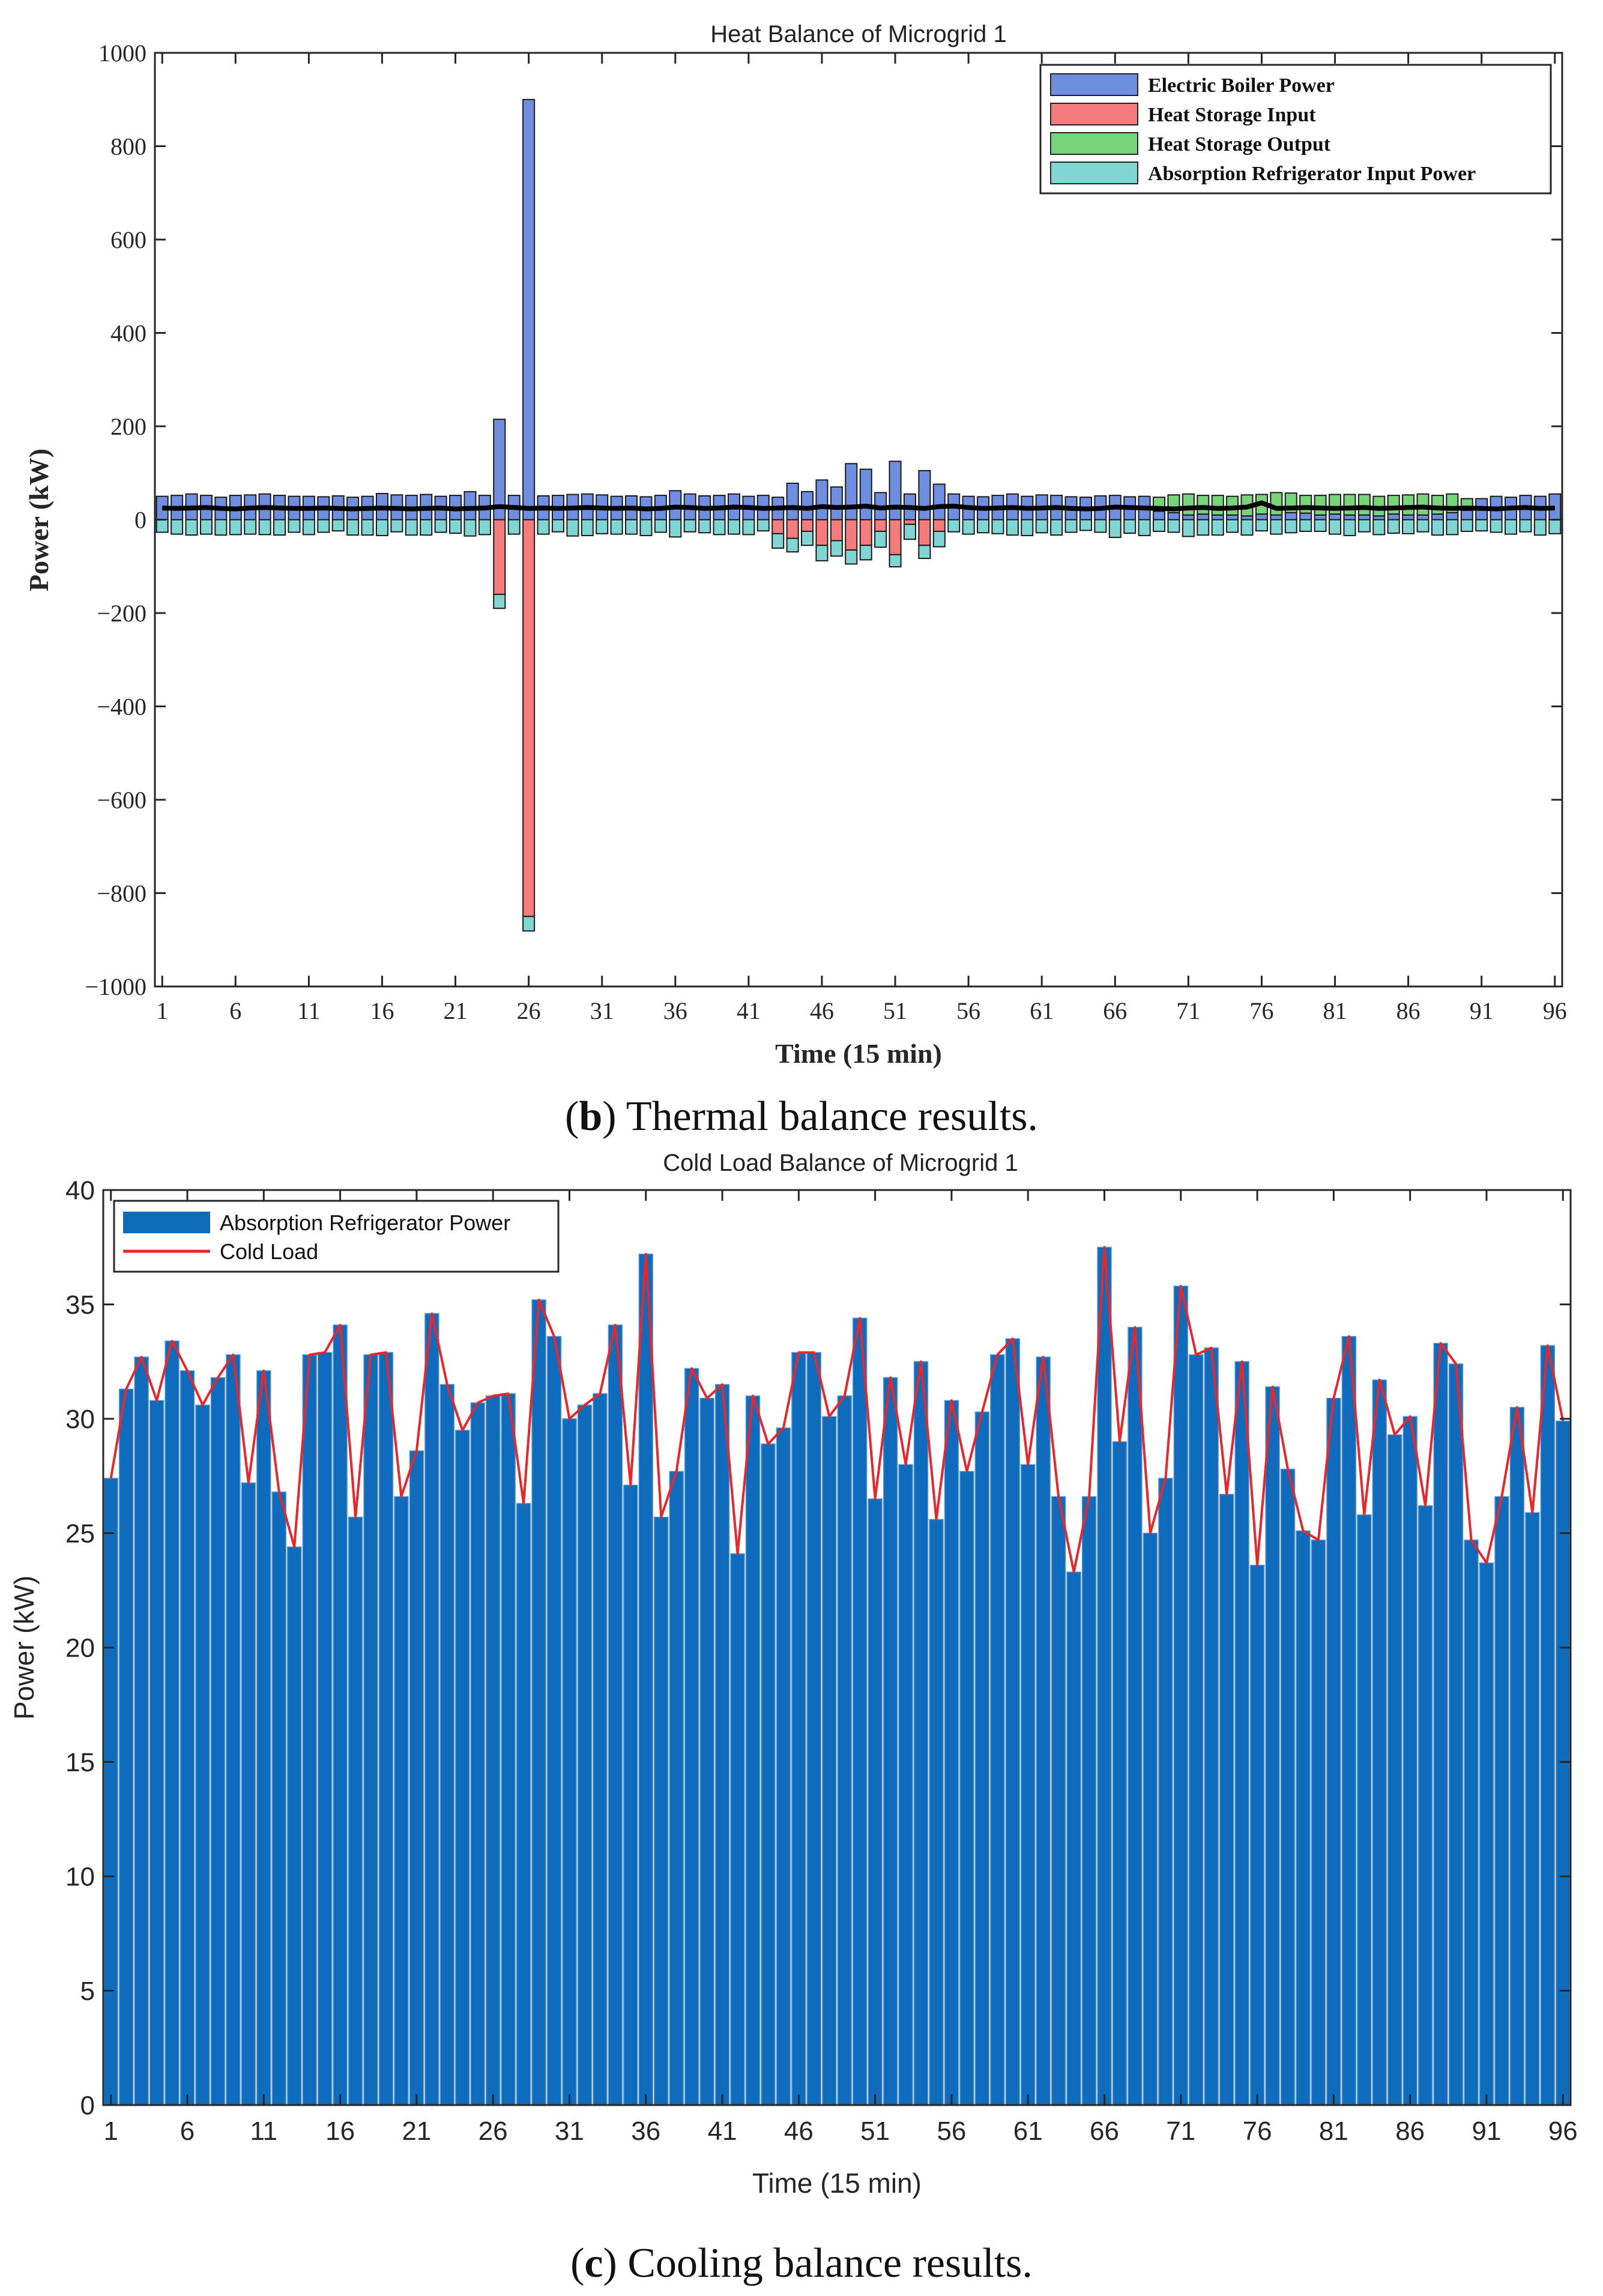  What do you see at coordinates (645, 2131) in the screenshot?
I see `x-tick-label: 36` at bounding box center [645, 2131].